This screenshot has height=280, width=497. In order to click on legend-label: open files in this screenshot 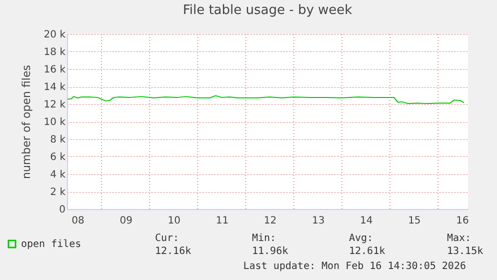, I will do `click(51, 244)`.